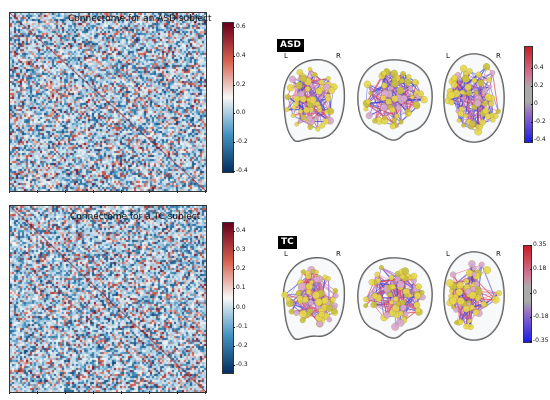  What do you see at coordinates (287, 242) in the screenshot?
I see `tc-brain-label: TC` at bounding box center [287, 242].